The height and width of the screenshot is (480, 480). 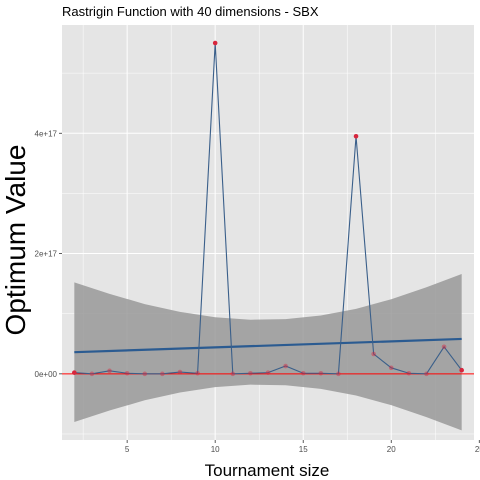 I want to click on y-axis-ticks: 0e+00 2e+17 4e+17, so click(x=48, y=254).